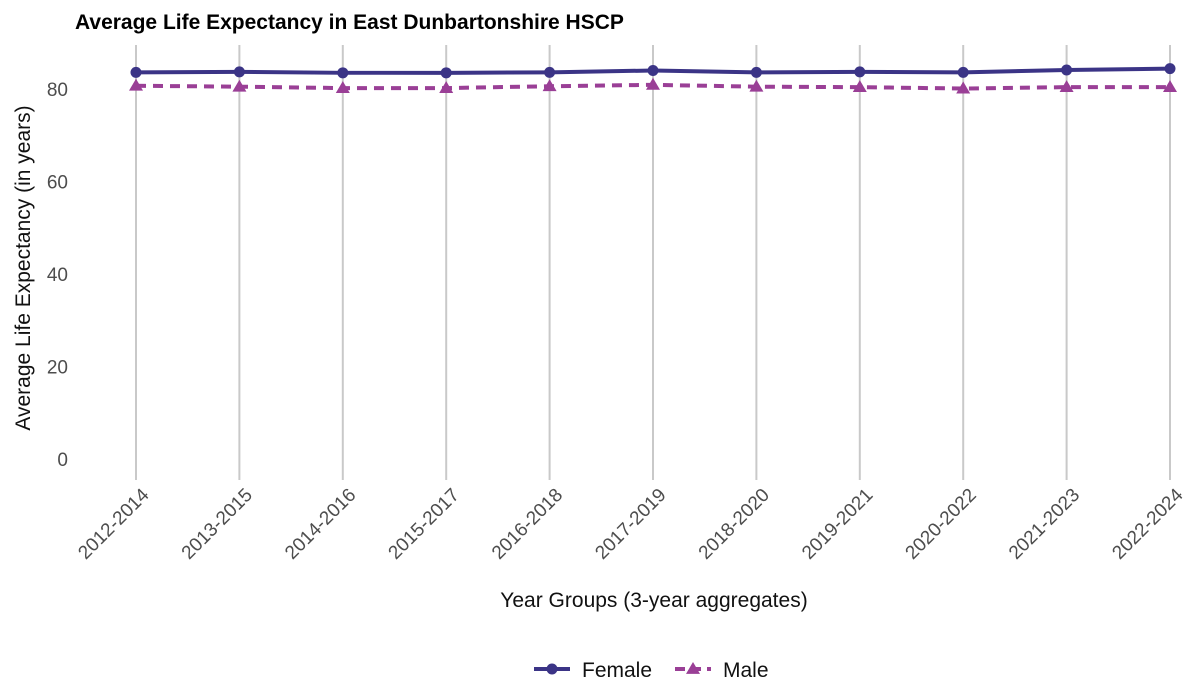 The height and width of the screenshot is (684, 1189). Describe the element at coordinates (746, 670) in the screenshot. I see `legend-label: Male` at that location.